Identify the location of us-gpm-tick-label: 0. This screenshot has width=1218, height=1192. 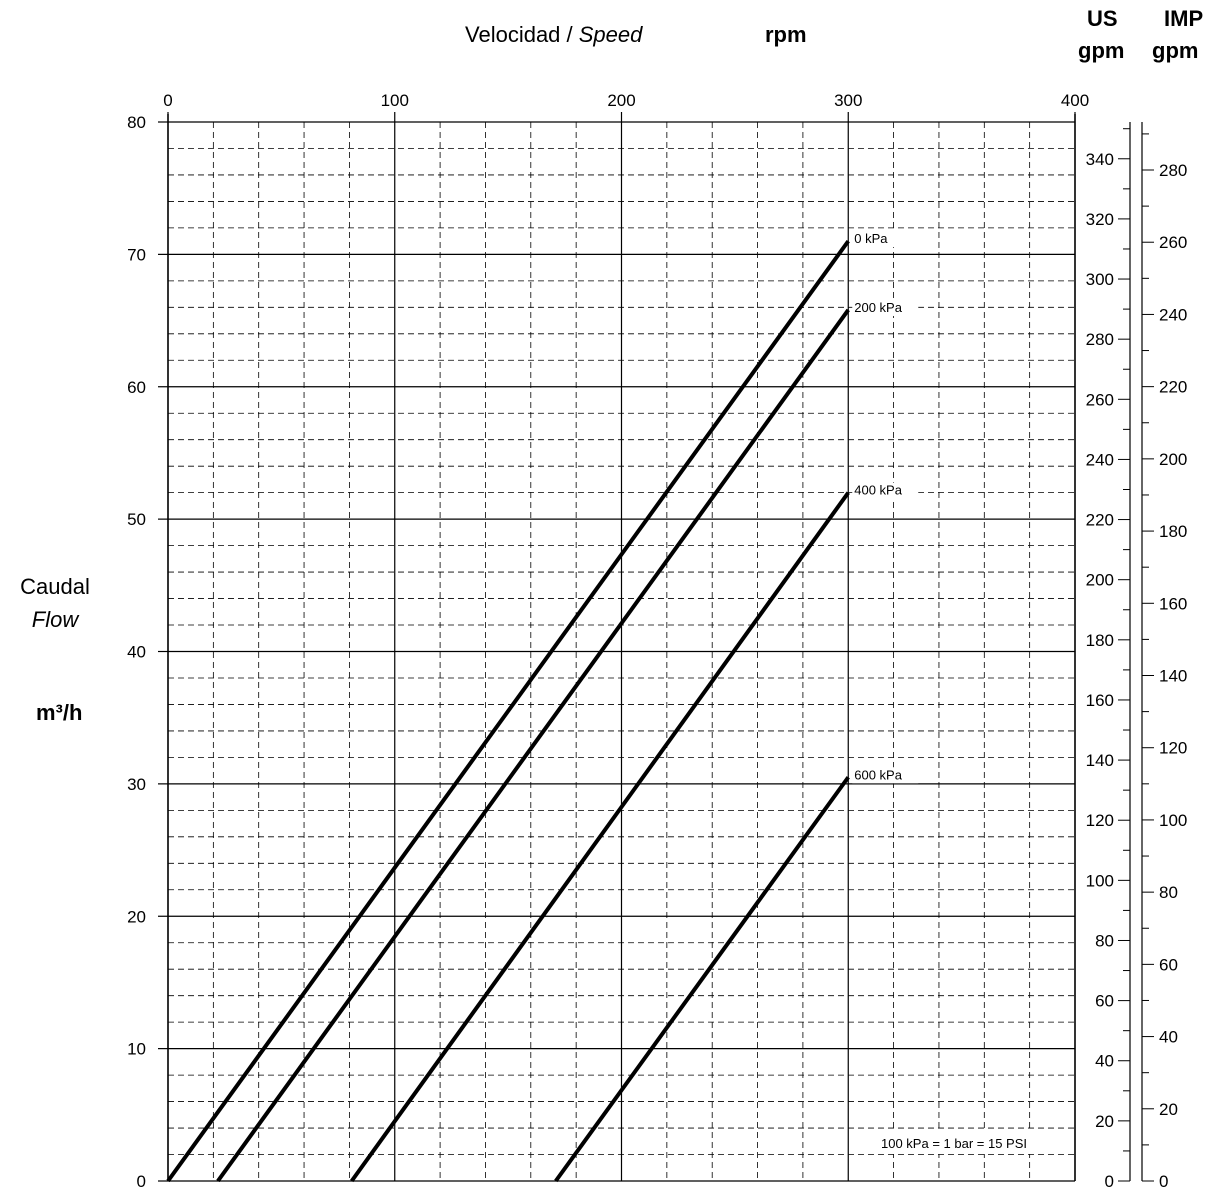
(1109, 1181).